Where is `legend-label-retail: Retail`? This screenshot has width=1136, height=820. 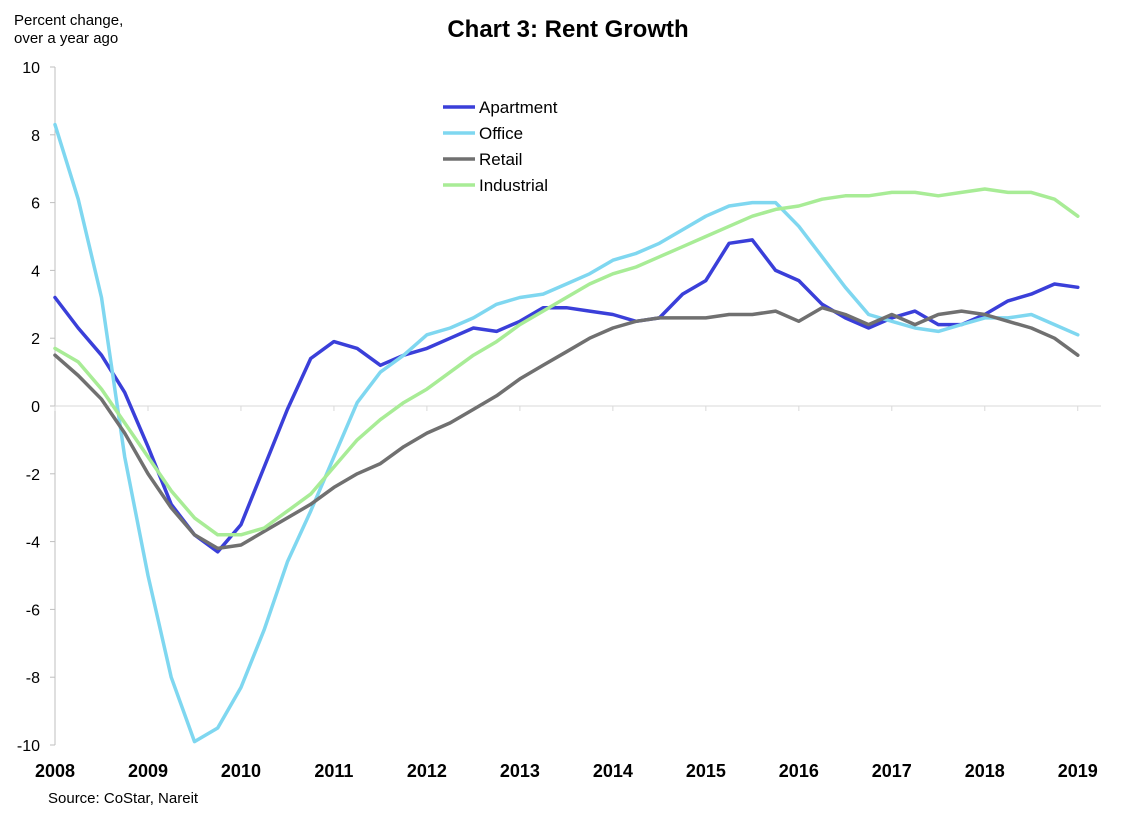
legend-label-retail: Retail is located at coordinates (500, 159).